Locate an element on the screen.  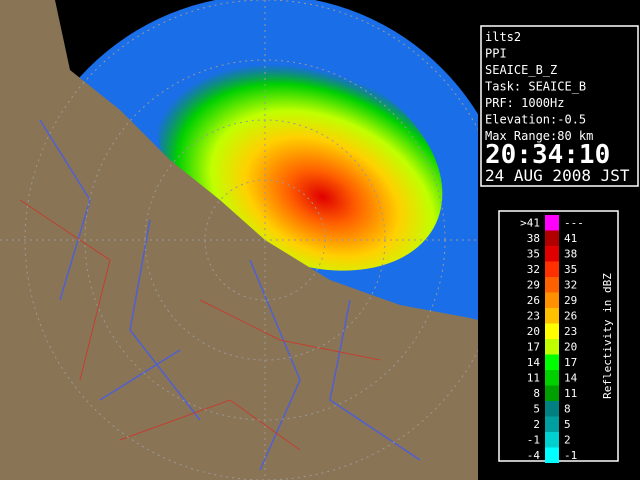
legend-high: 23 is located at coordinates (570, 331).